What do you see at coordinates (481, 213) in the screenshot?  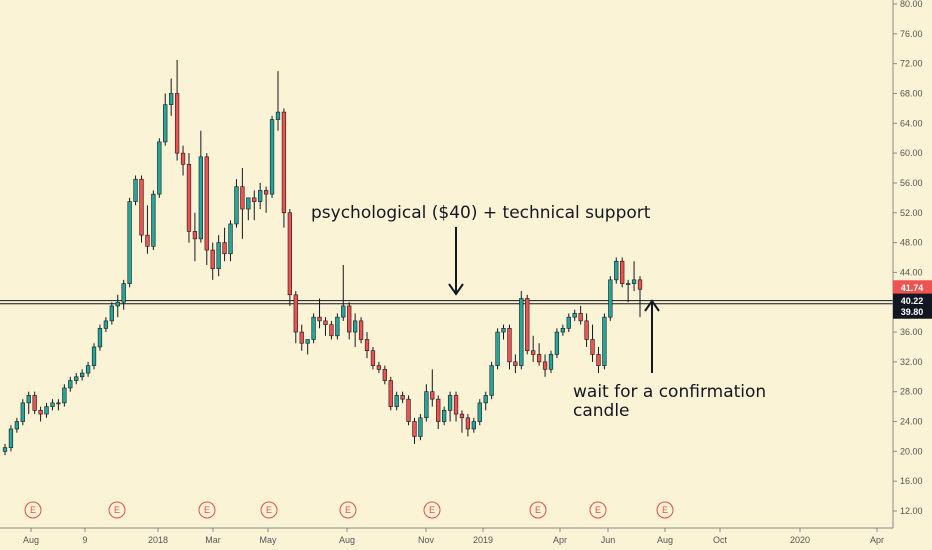 I see `annotation-support: psychological ($40) + technical support` at bounding box center [481, 213].